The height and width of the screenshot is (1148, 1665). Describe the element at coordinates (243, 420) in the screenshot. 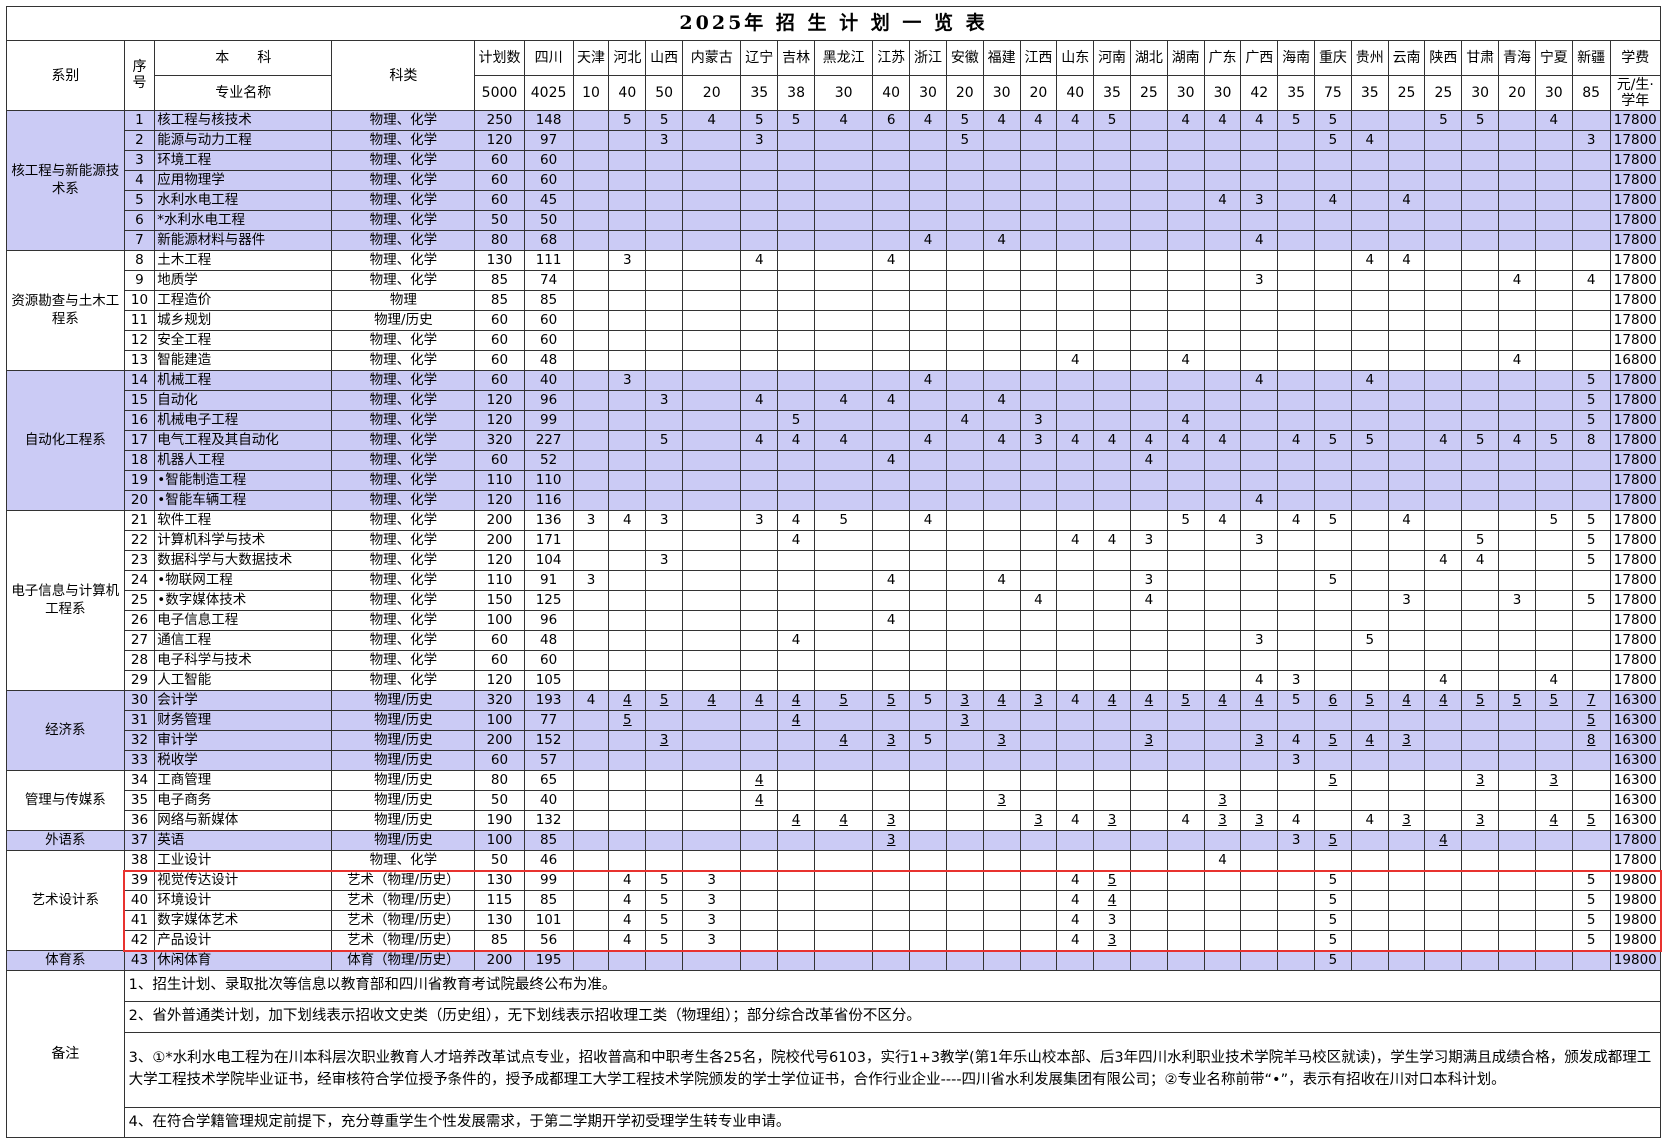

I see `major-cell: 机械电子工程` at that location.